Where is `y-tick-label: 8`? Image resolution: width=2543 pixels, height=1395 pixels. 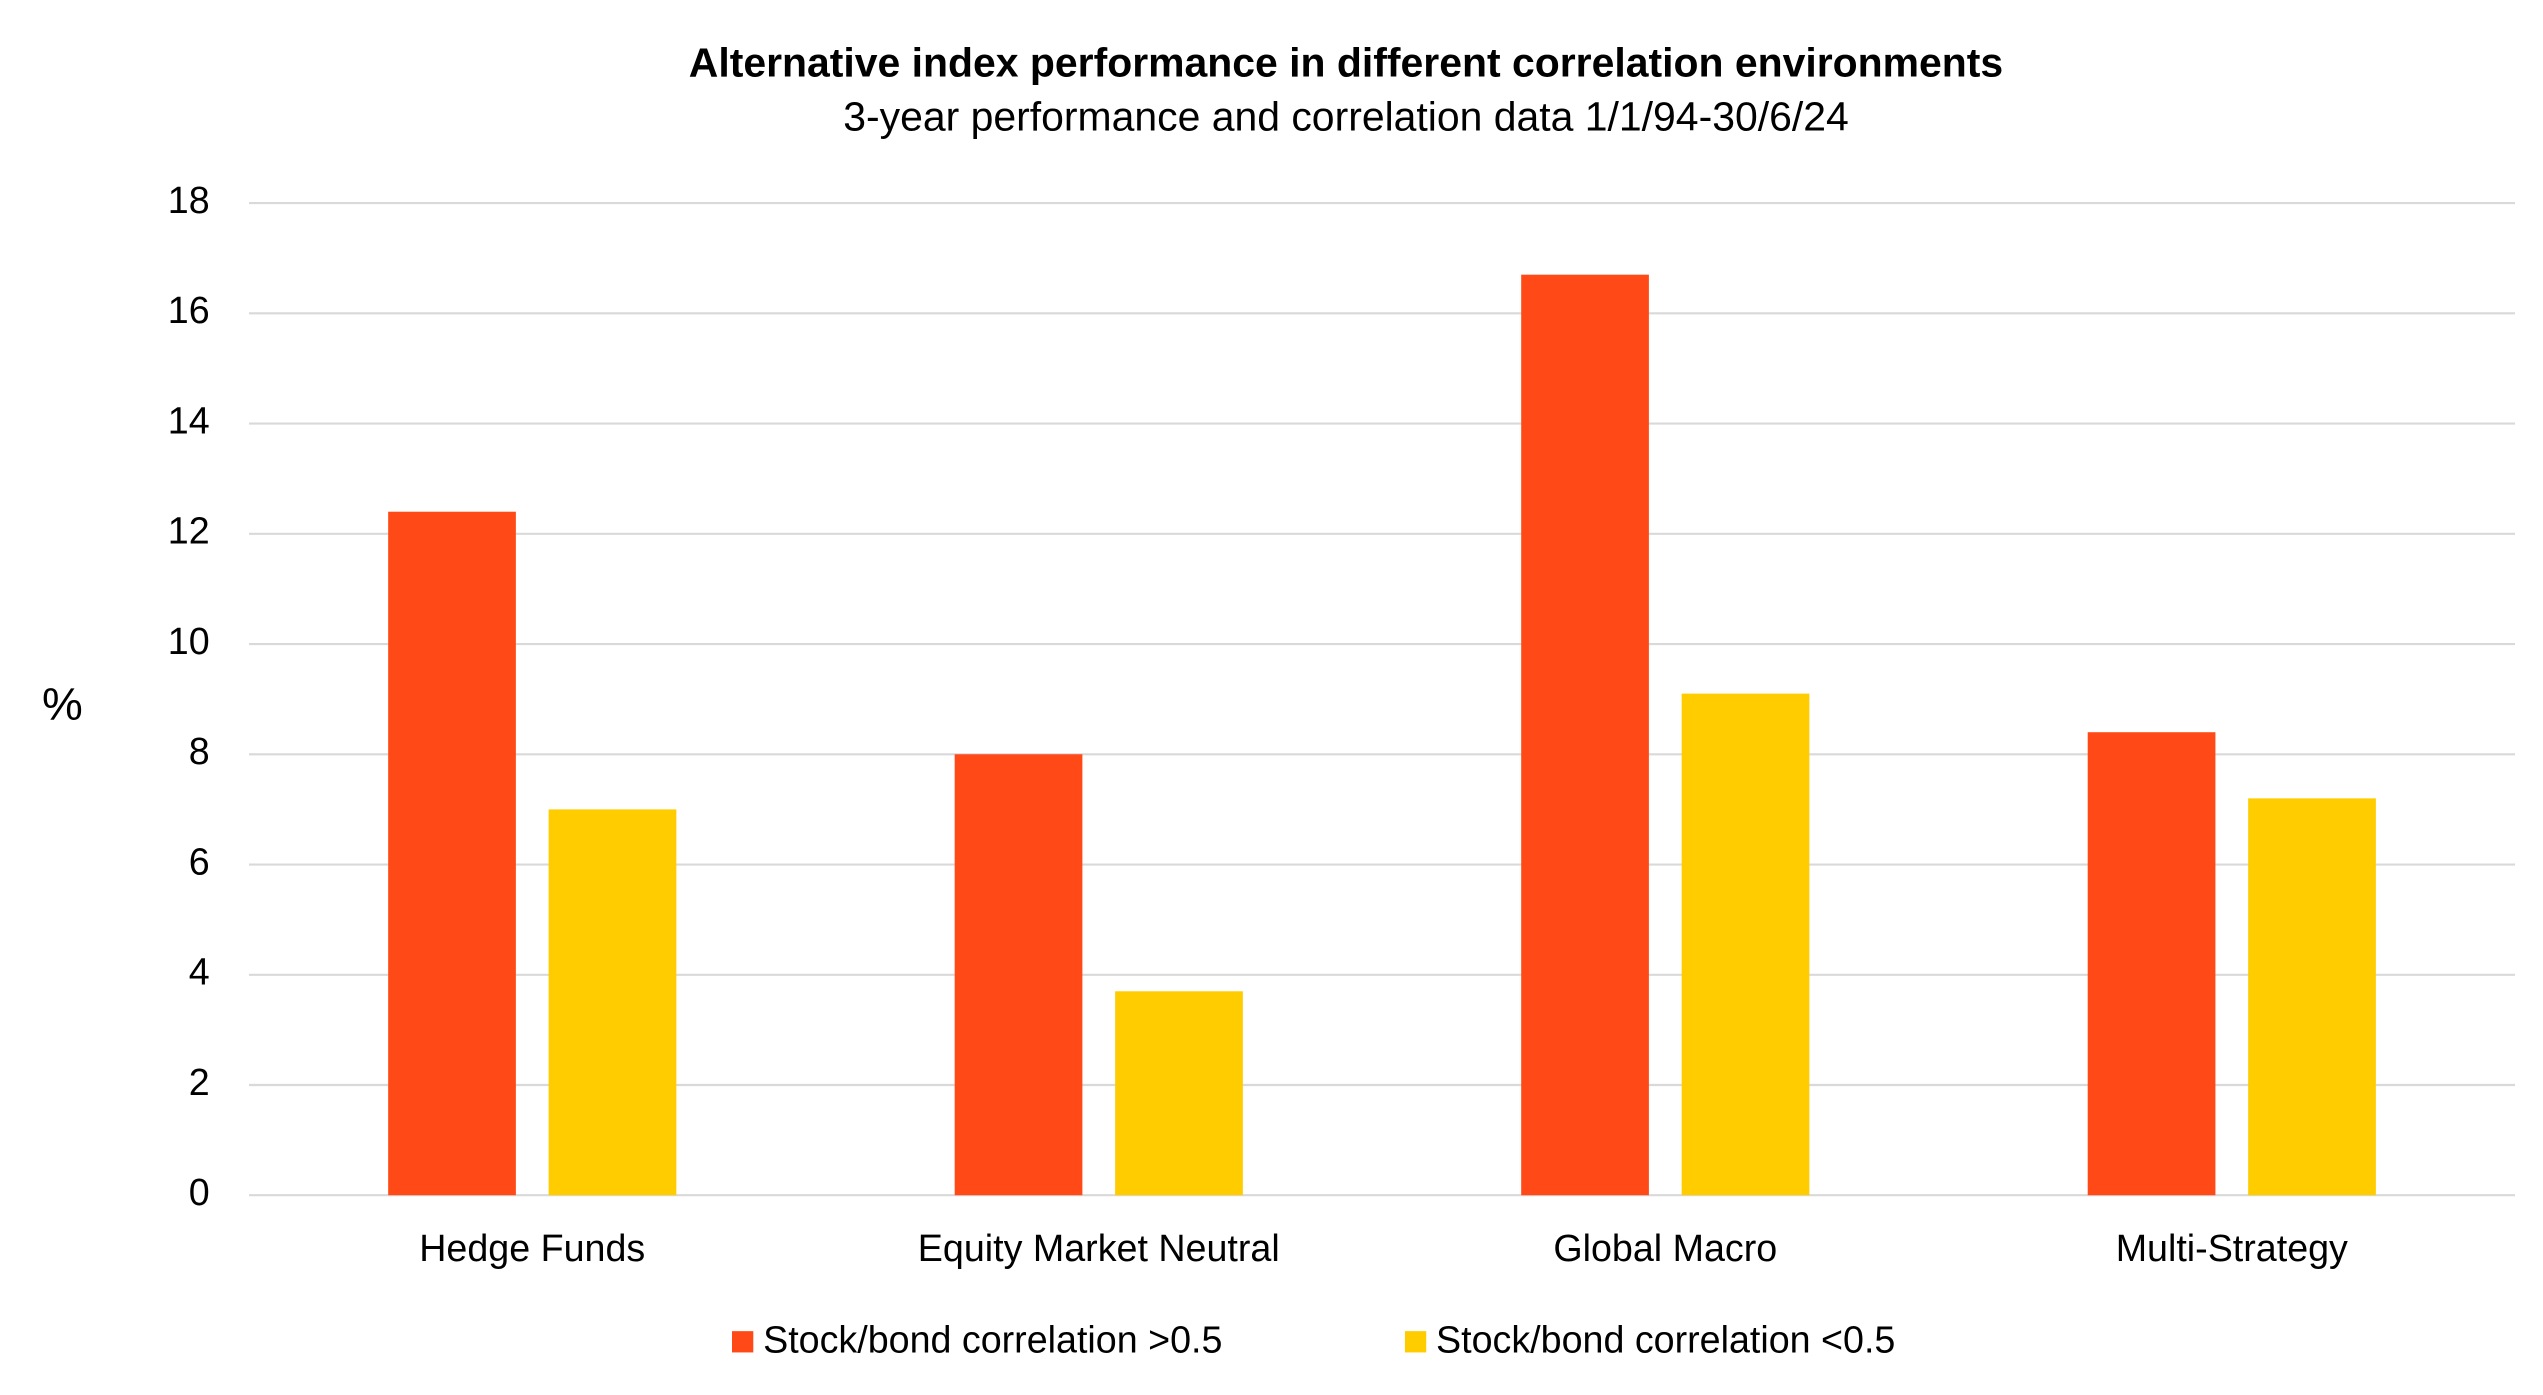
y-tick-label: 8 is located at coordinates (199, 751).